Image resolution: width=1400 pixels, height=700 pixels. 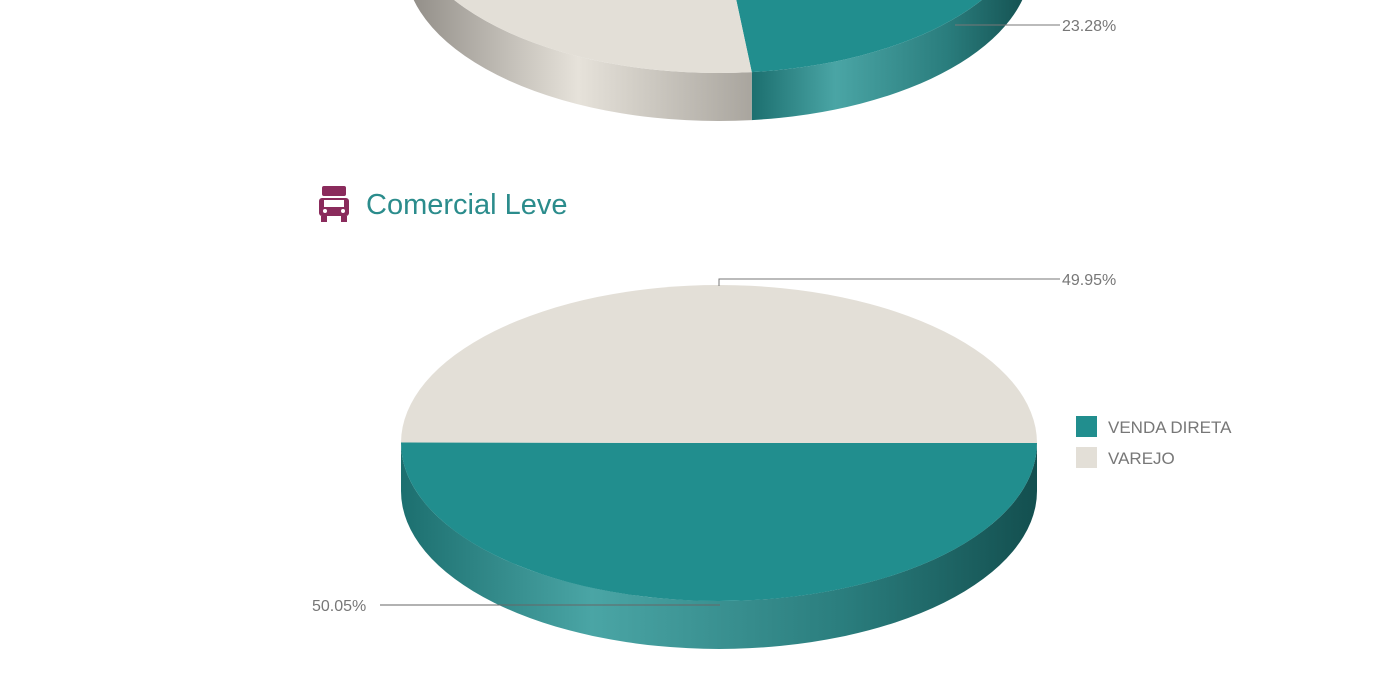 What do you see at coordinates (1089, 26) in the screenshot?
I see `data-label: 23.28%` at bounding box center [1089, 26].